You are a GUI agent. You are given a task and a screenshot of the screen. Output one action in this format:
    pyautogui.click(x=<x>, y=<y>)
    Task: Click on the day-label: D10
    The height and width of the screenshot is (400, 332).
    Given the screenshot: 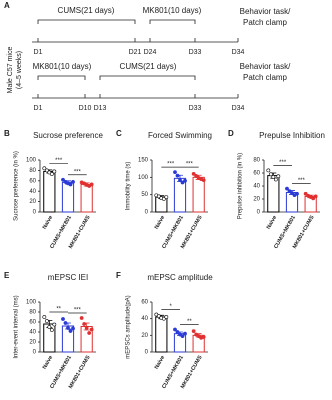 What is the action you would take?
    pyautogui.click(x=85, y=108)
    